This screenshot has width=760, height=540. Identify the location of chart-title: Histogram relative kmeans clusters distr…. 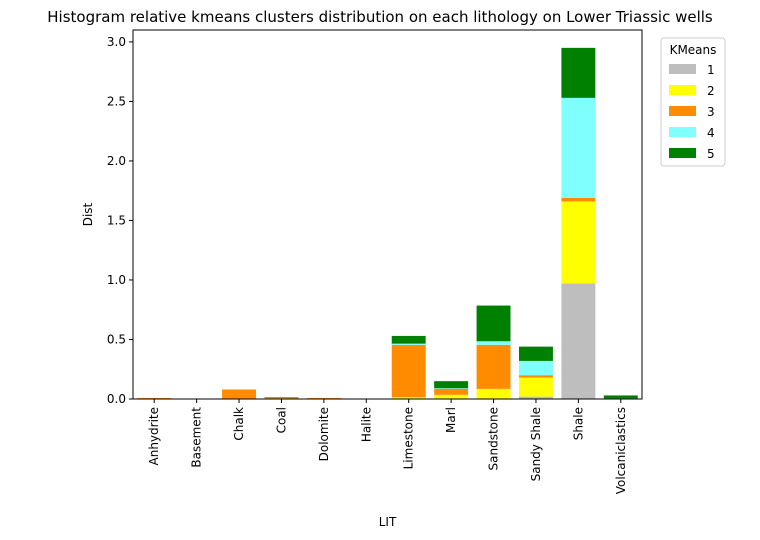
(380, 17).